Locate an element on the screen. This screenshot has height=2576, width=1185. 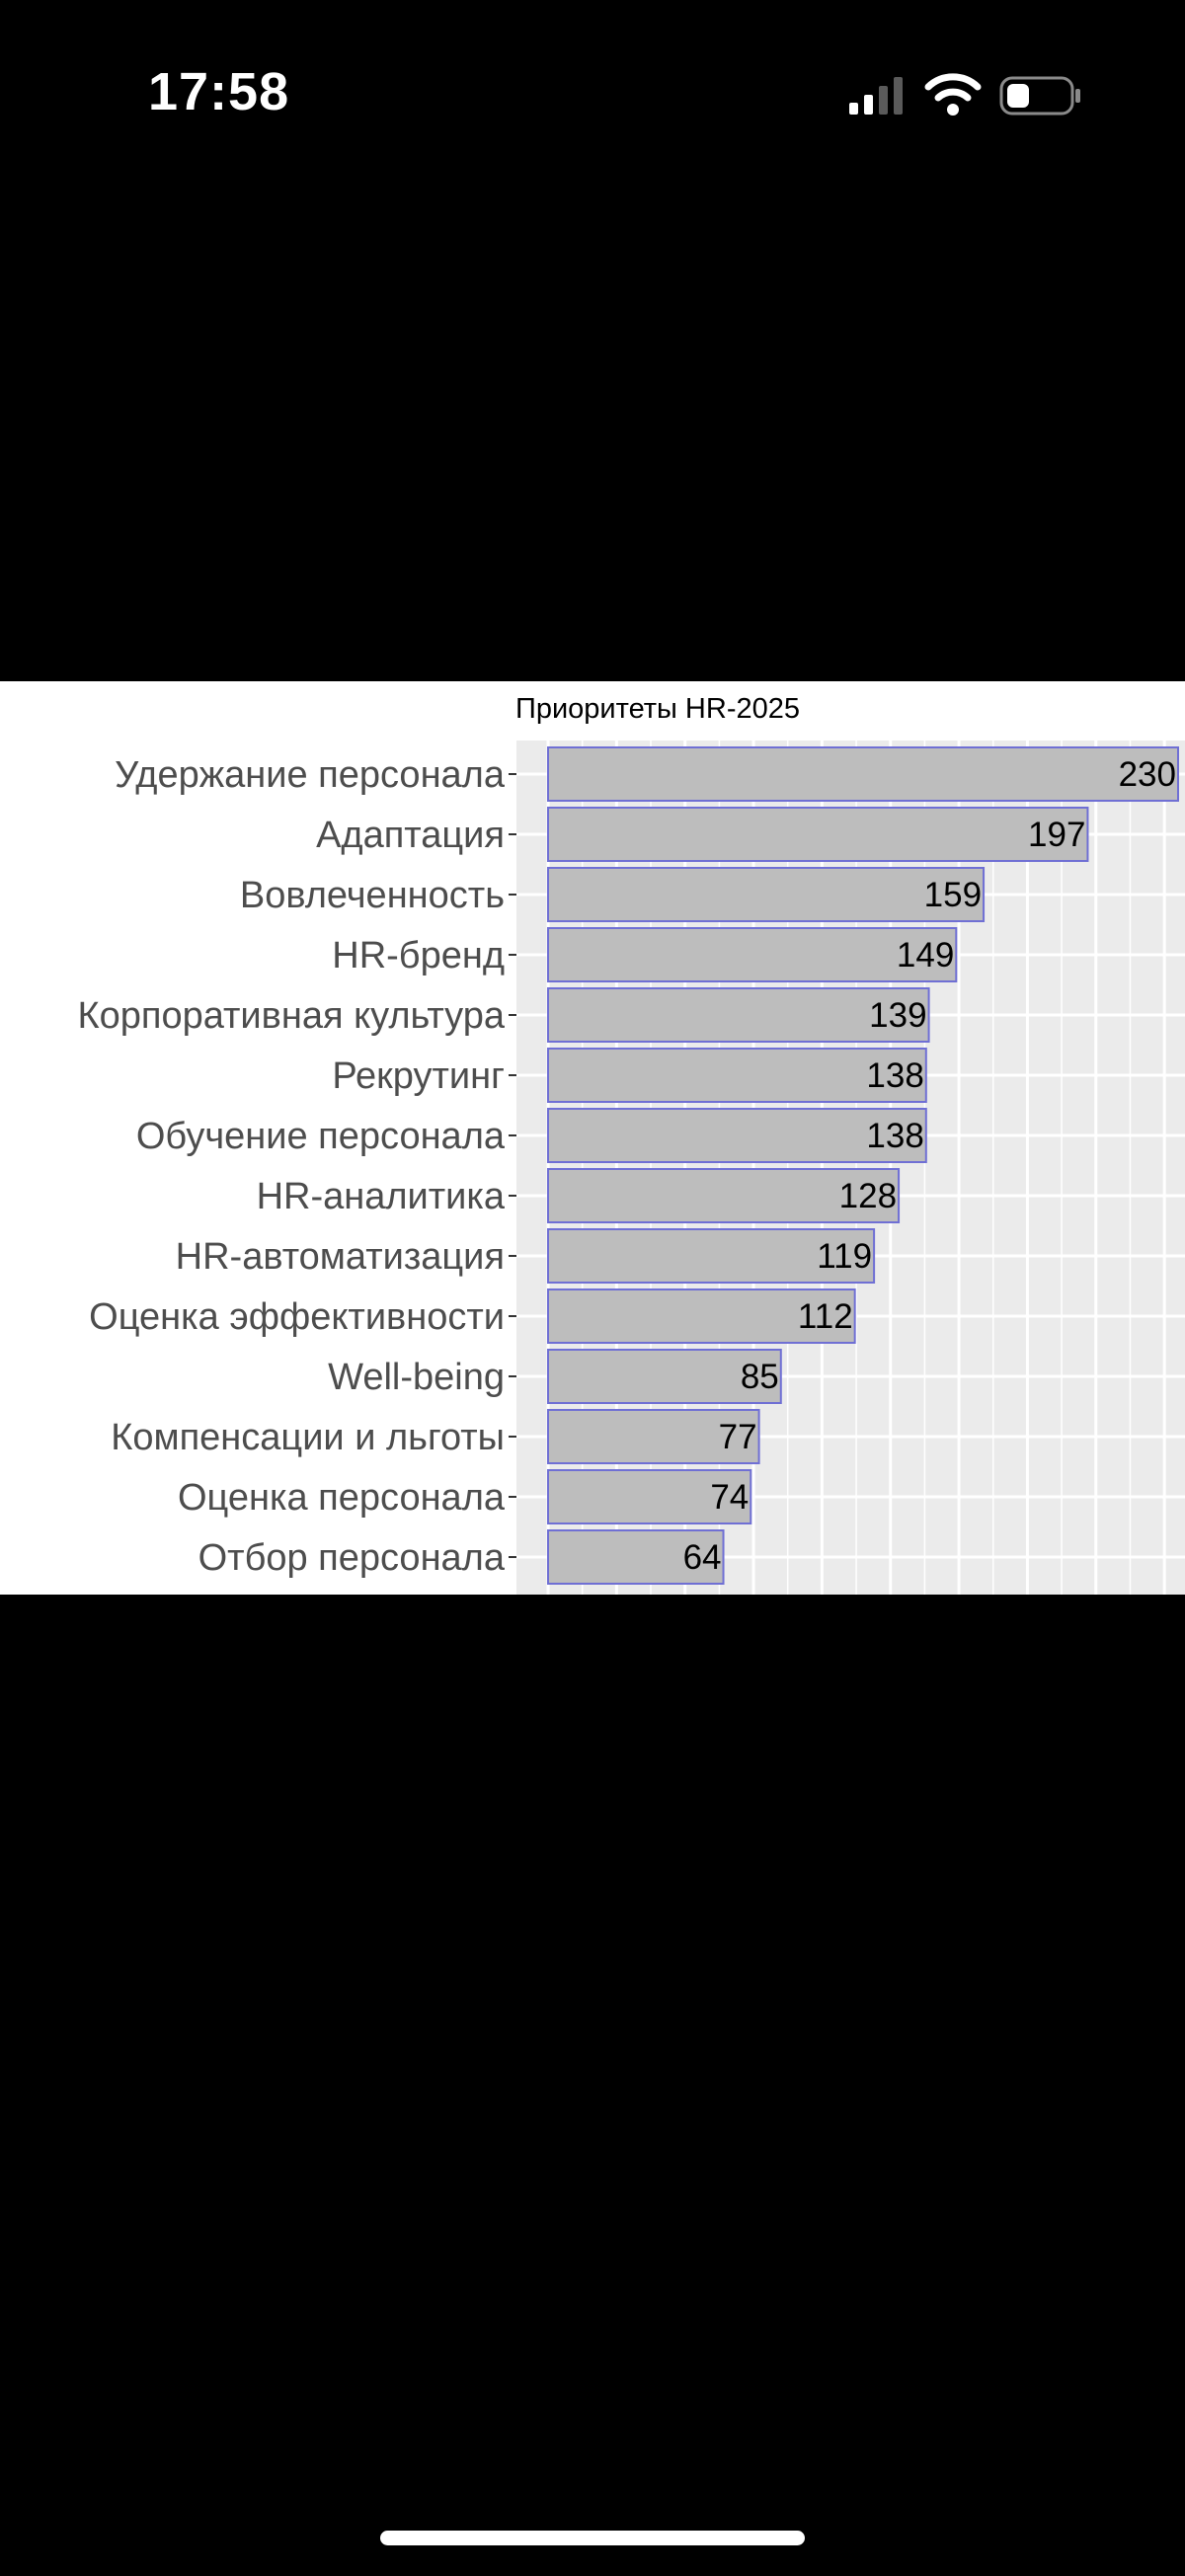
bar-value-label: 128 is located at coordinates (868, 1196).